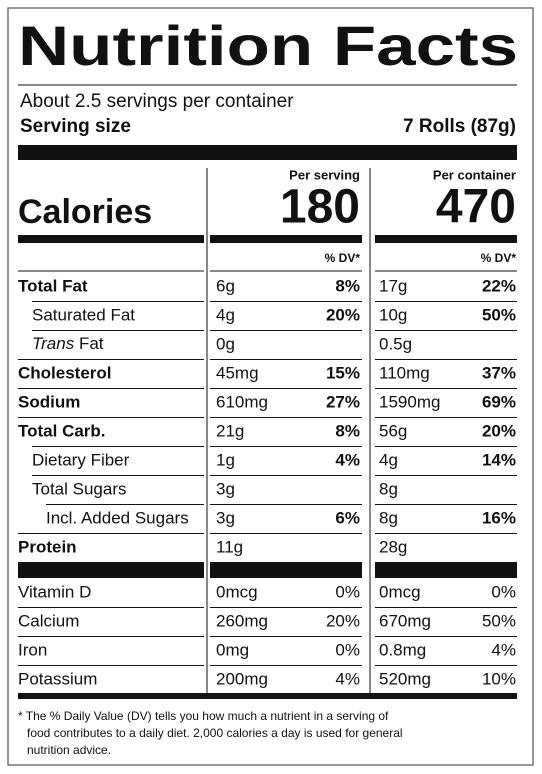 Image resolution: width=542 pixels, height=774 pixels. What do you see at coordinates (499, 401) in the screenshot?
I see `daily-value: 69%` at bounding box center [499, 401].